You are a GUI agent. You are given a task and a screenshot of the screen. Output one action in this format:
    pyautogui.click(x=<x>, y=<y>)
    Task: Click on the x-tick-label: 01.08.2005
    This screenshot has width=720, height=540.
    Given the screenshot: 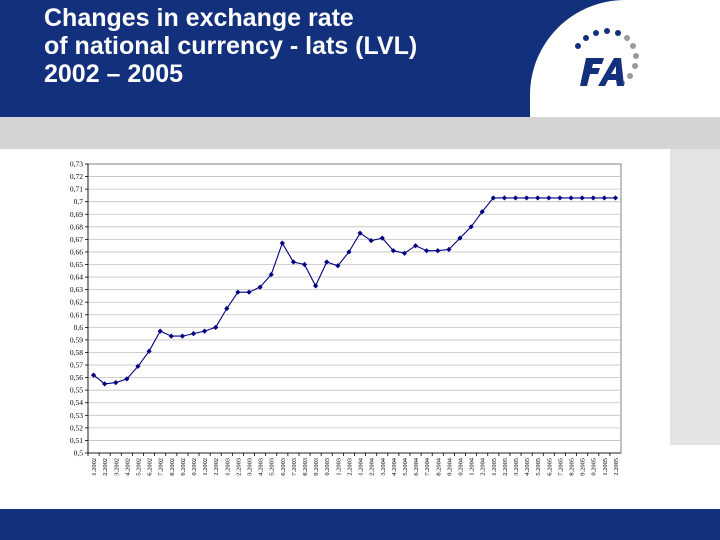 What is the action you would take?
    pyautogui.click(x=572, y=467)
    